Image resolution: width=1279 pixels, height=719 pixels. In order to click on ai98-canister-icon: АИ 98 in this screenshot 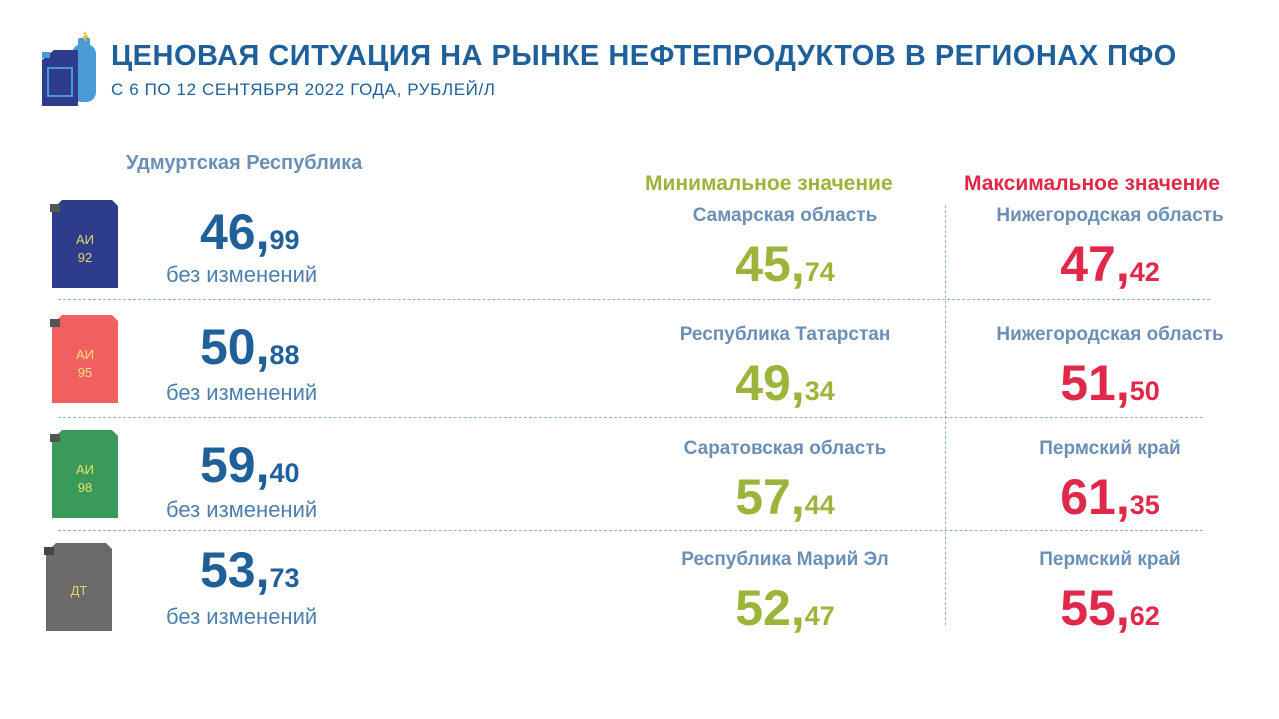, I will do `click(84, 474)`.